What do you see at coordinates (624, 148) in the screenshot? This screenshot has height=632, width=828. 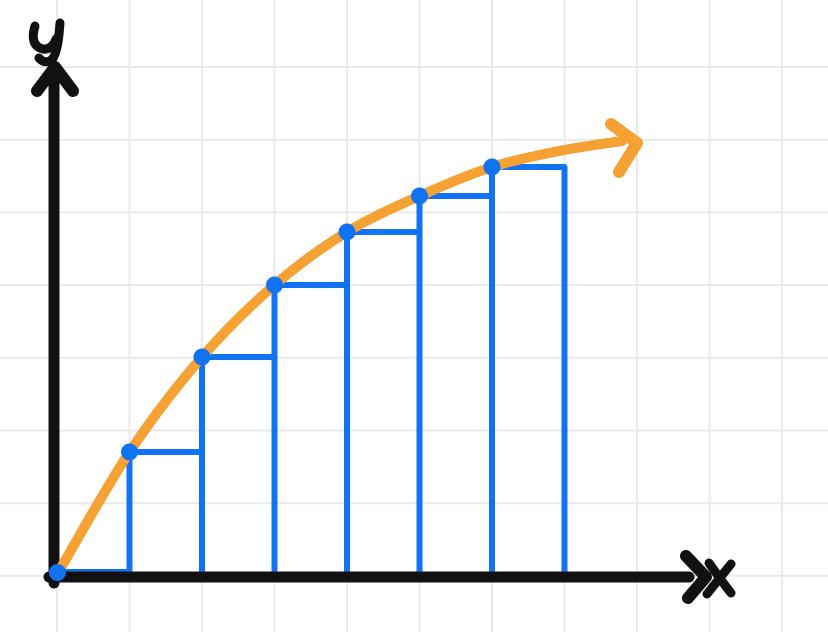 I see `curve-arrowhead-icon` at bounding box center [624, 148].